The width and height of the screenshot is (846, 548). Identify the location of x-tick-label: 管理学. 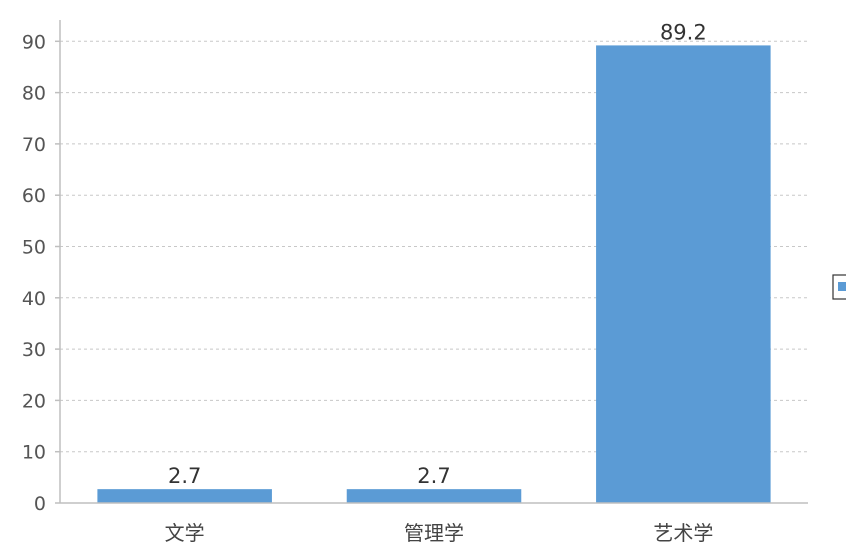
(434, 533).